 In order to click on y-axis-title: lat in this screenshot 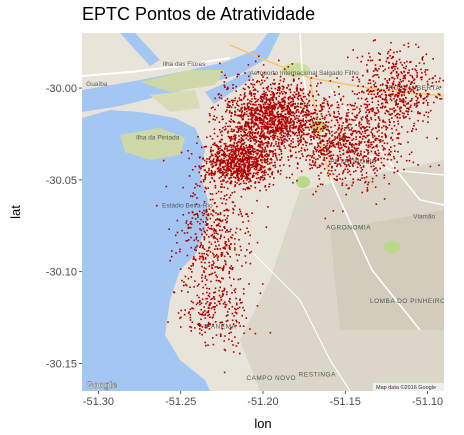, I will do `click(15, 212)`.